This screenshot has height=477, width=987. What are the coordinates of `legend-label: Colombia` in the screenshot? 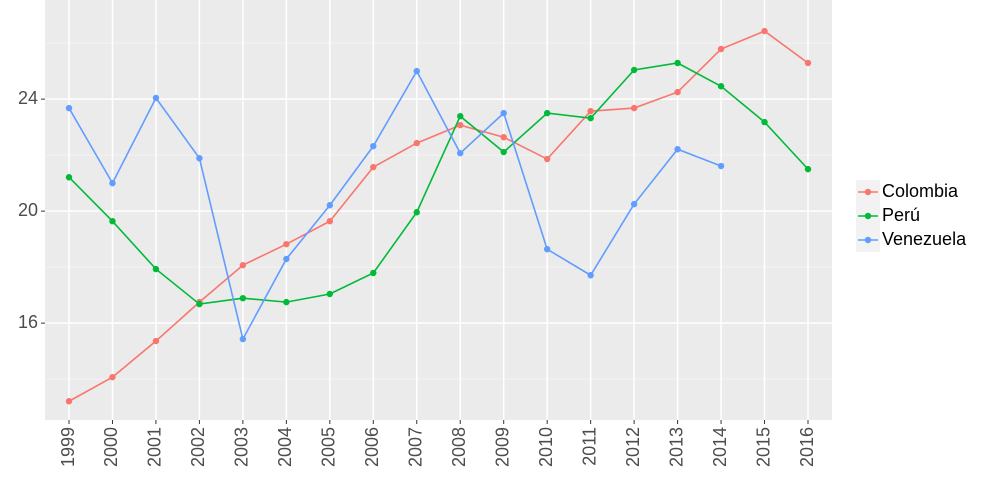 It's located at (920, 191).